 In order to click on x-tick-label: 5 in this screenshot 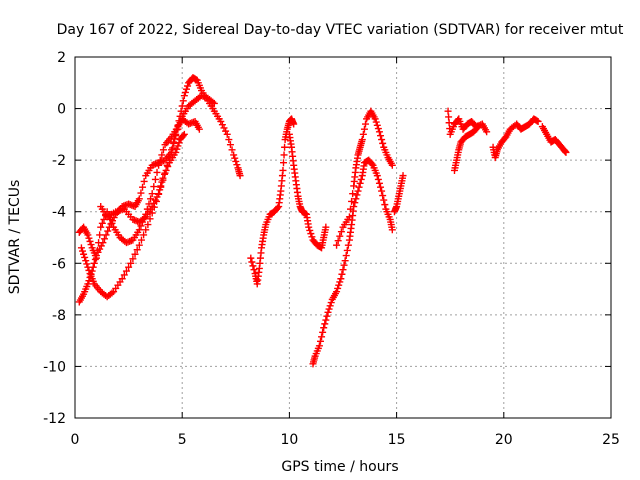, I will do `click(182, 440)`.